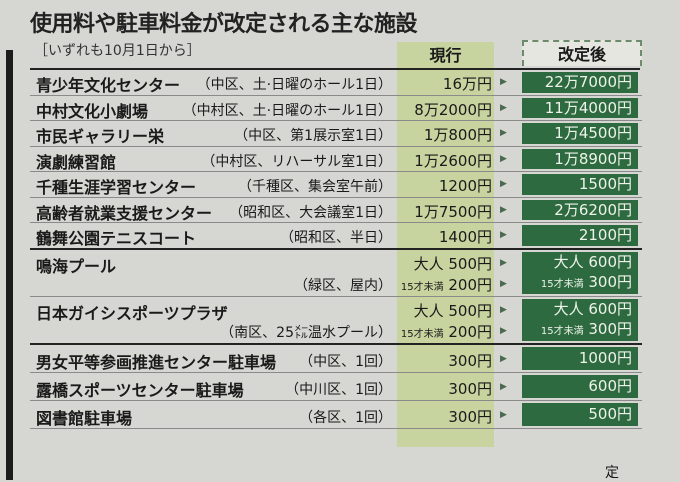  I want to click on facility-note: （昭和区、半日）, so click(336, 238).